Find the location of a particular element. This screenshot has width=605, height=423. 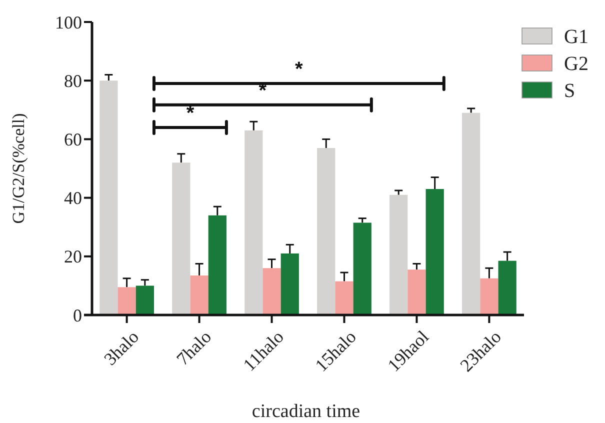

y-axis-title: G1/G2/S(%cell) is located at coordinates (18, 168).